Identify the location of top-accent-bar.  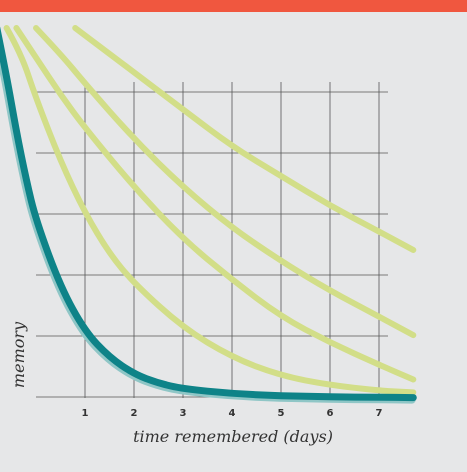
(233, 6).